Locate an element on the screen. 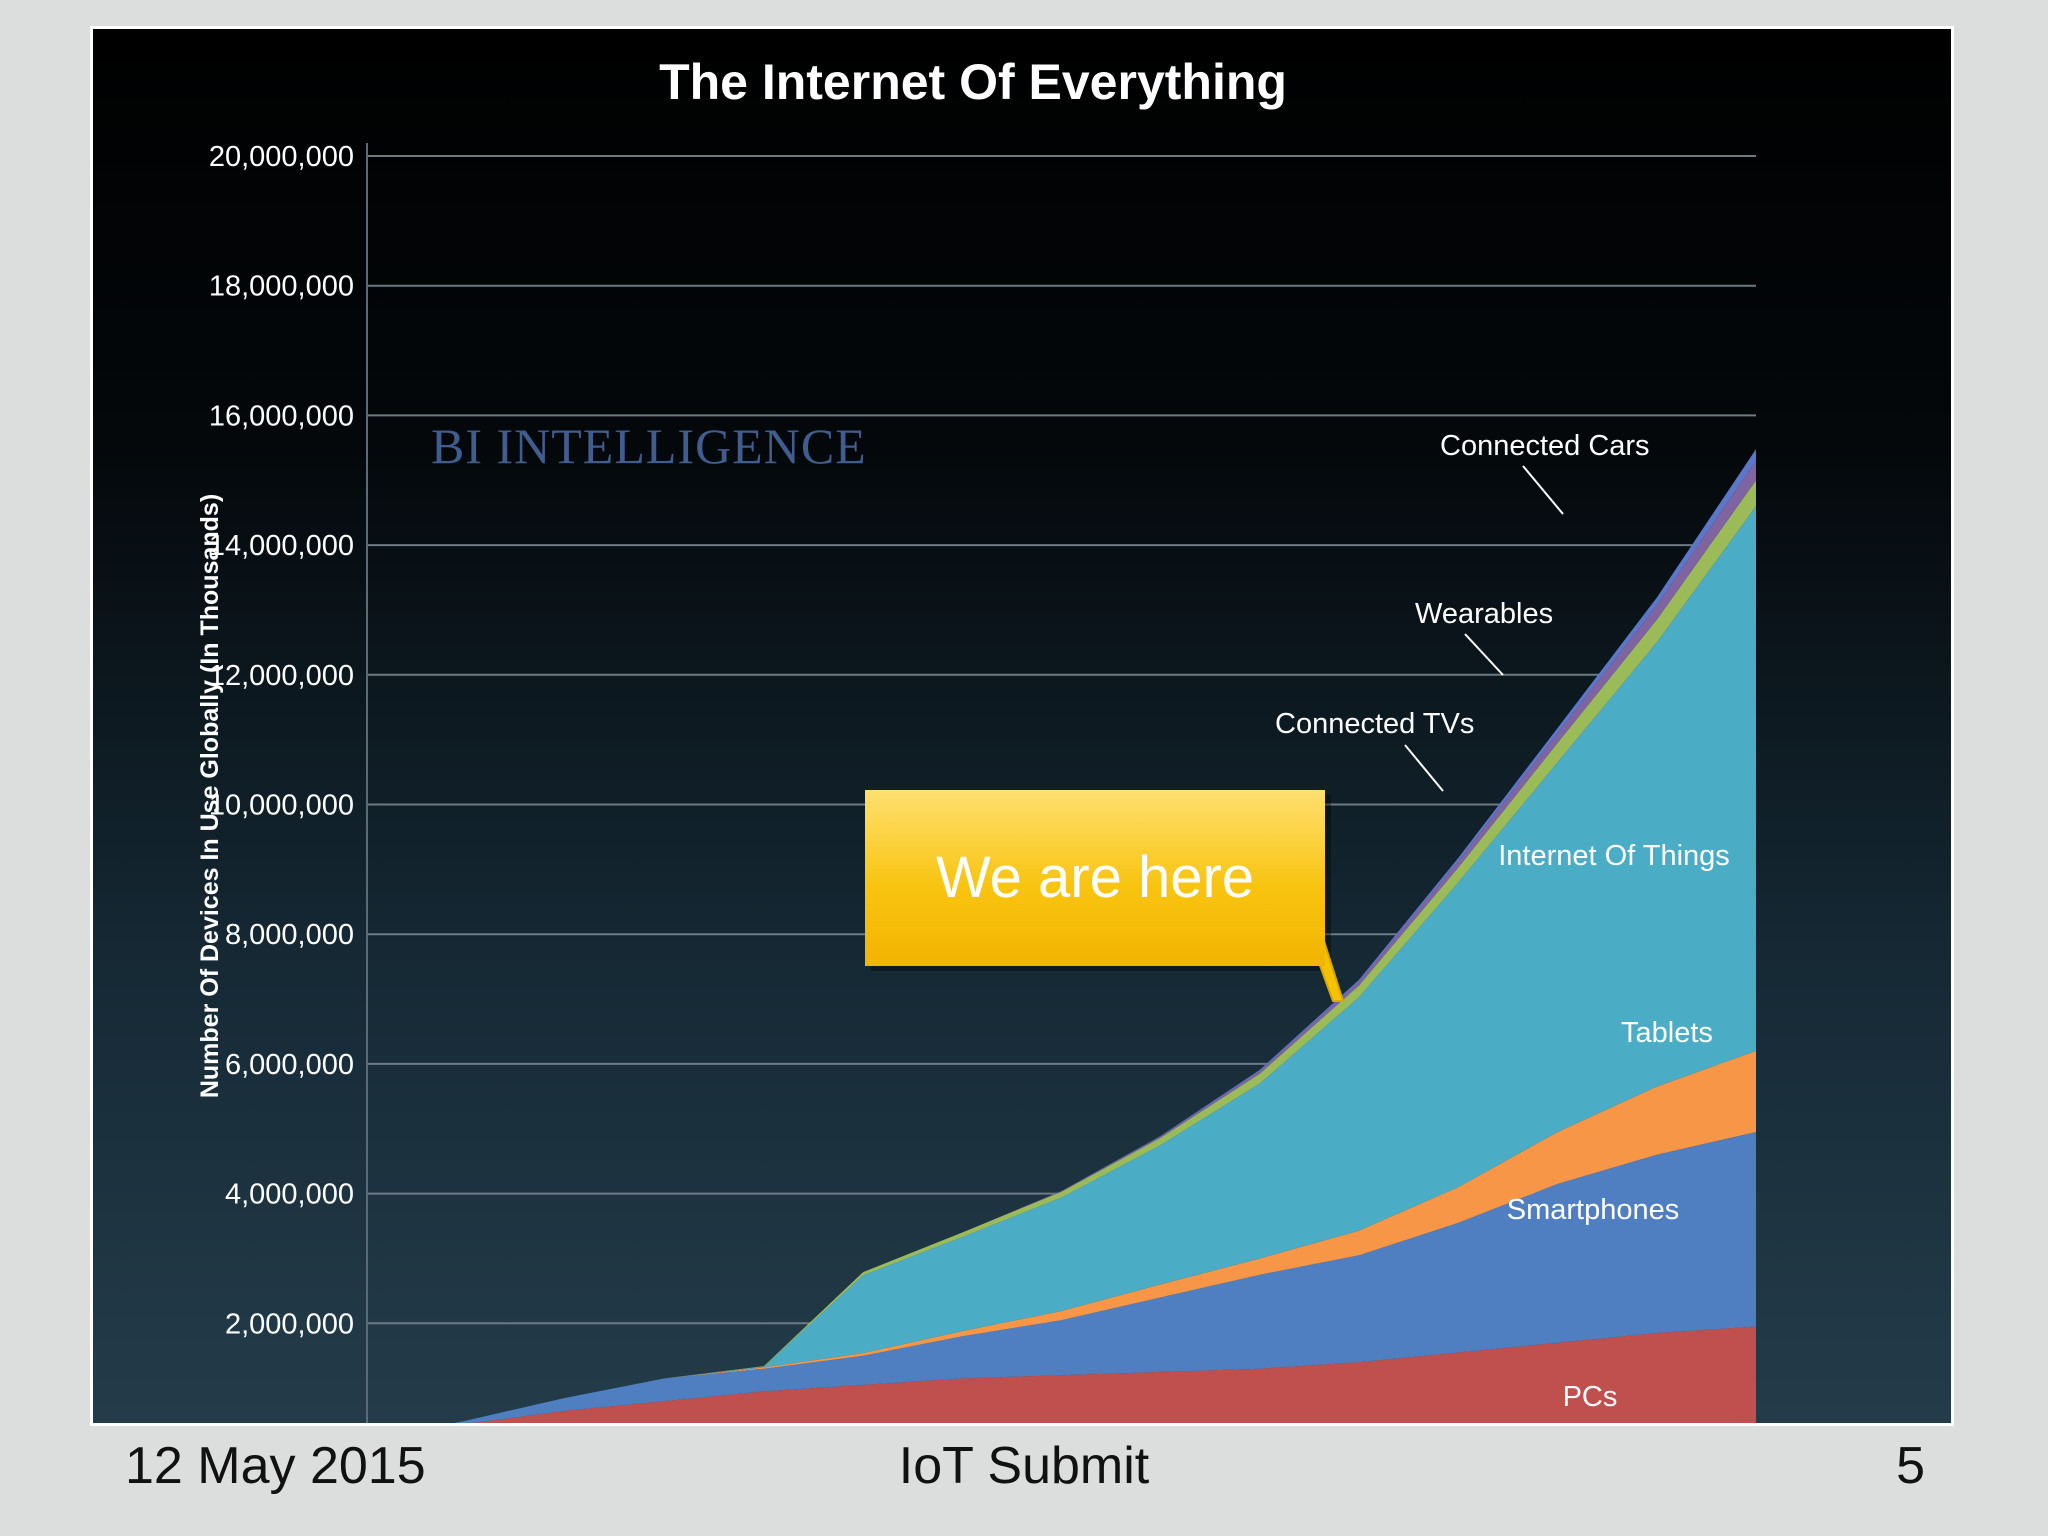 The height and width of the screenshot is (1536, 2048). y-tick-label-3: 8,000,000 is located at coordinates (289, 935).